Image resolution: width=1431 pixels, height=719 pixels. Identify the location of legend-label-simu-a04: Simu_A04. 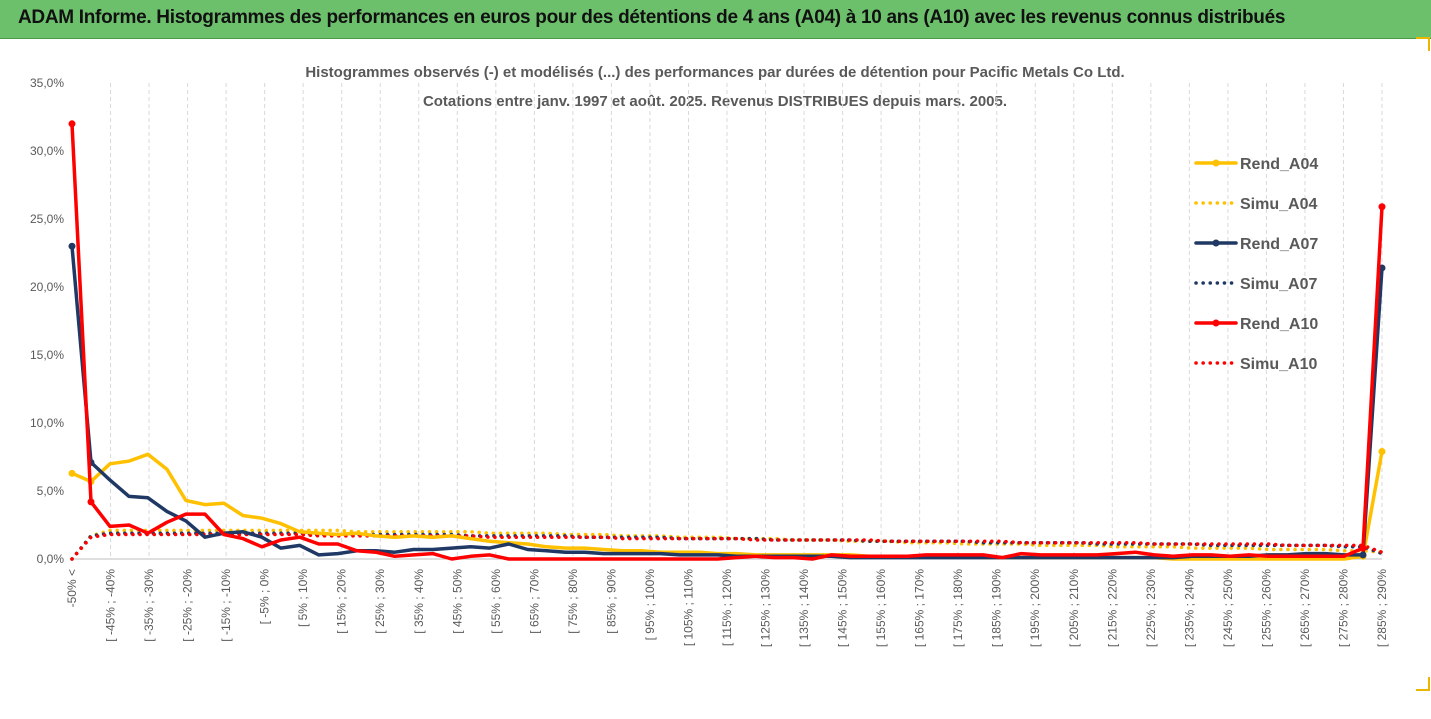
(1278, 204).